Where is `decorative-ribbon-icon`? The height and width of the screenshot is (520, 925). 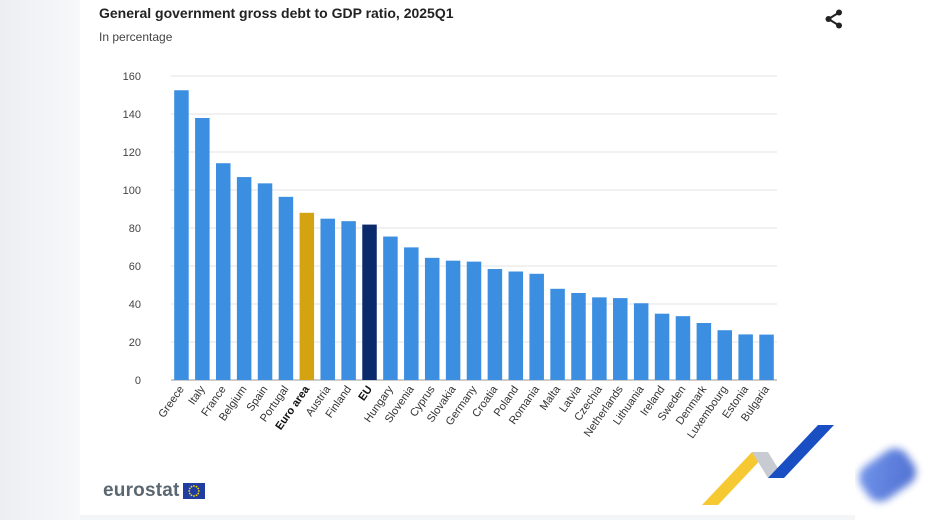 decorative-ribbon-icon is located at coordinates (768, 465).